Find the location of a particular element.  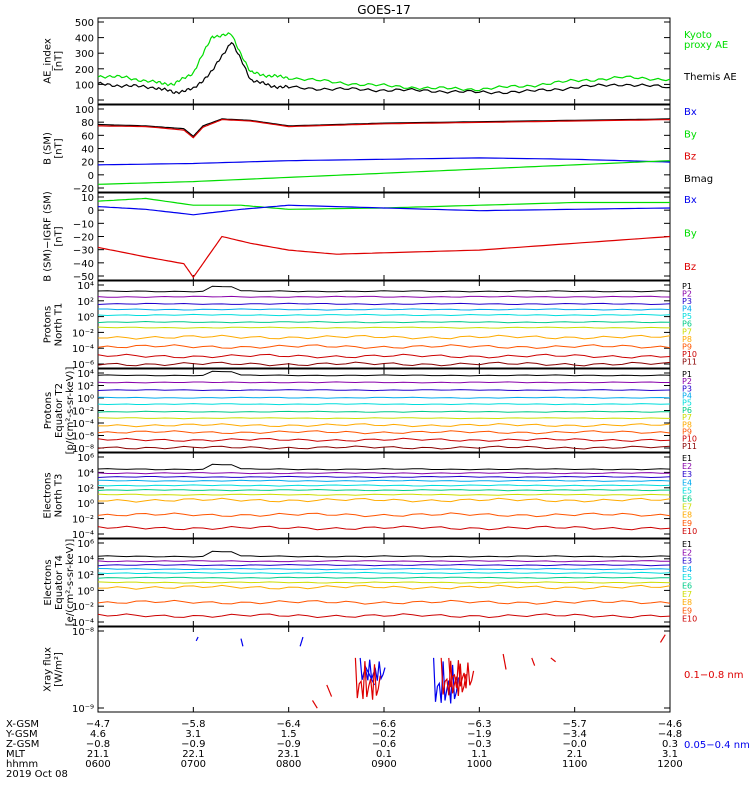

channel-legend-label: P1 is located at coordinates (687, 374).